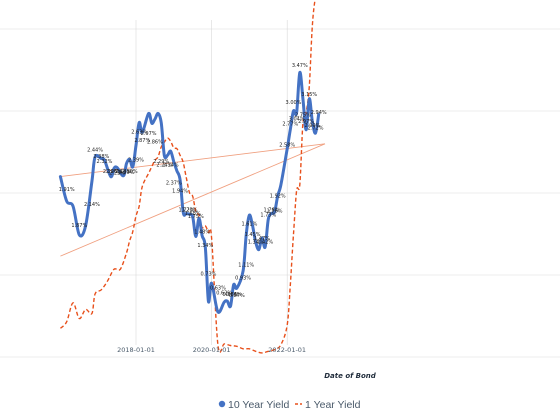 This screenshot has width=560, height=420. I want to click on x-tick-label: 2018-01-01, so click(136, 350).